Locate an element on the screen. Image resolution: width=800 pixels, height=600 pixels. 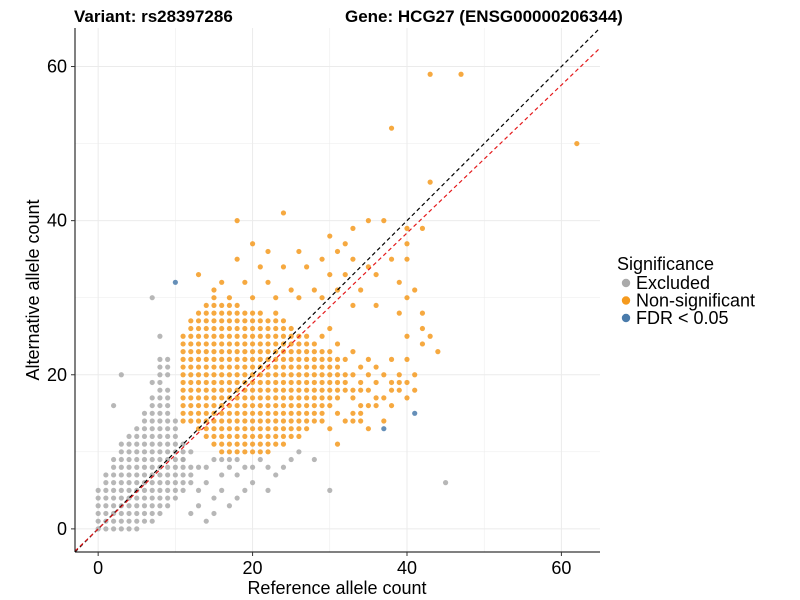
x-tick-label: 40 is located at coordinates (407, 568).